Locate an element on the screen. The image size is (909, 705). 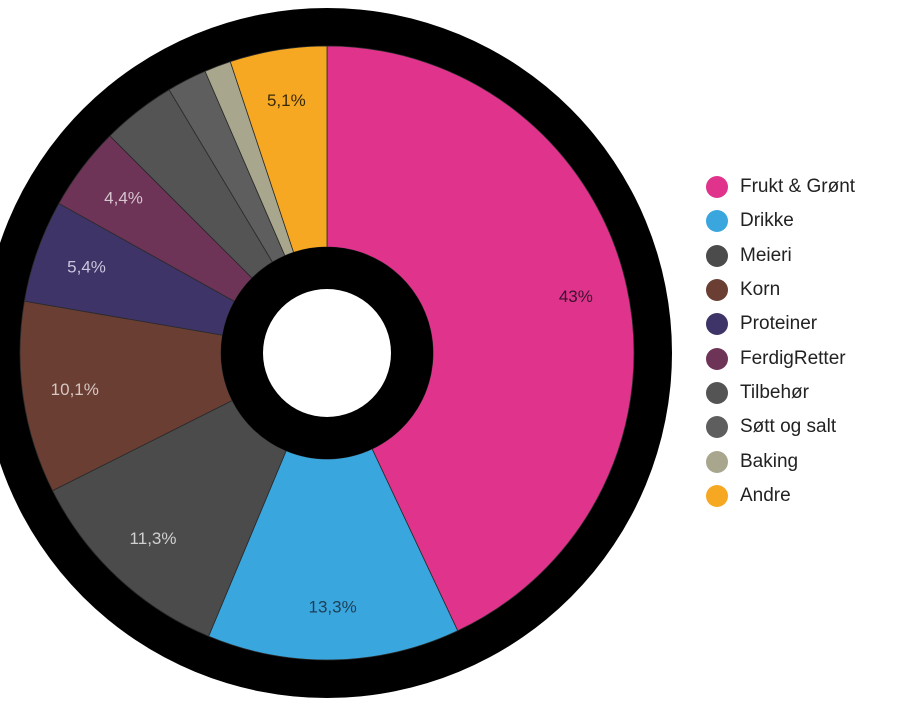
legend-item-9: Andre is located at coordinates (780, 496).